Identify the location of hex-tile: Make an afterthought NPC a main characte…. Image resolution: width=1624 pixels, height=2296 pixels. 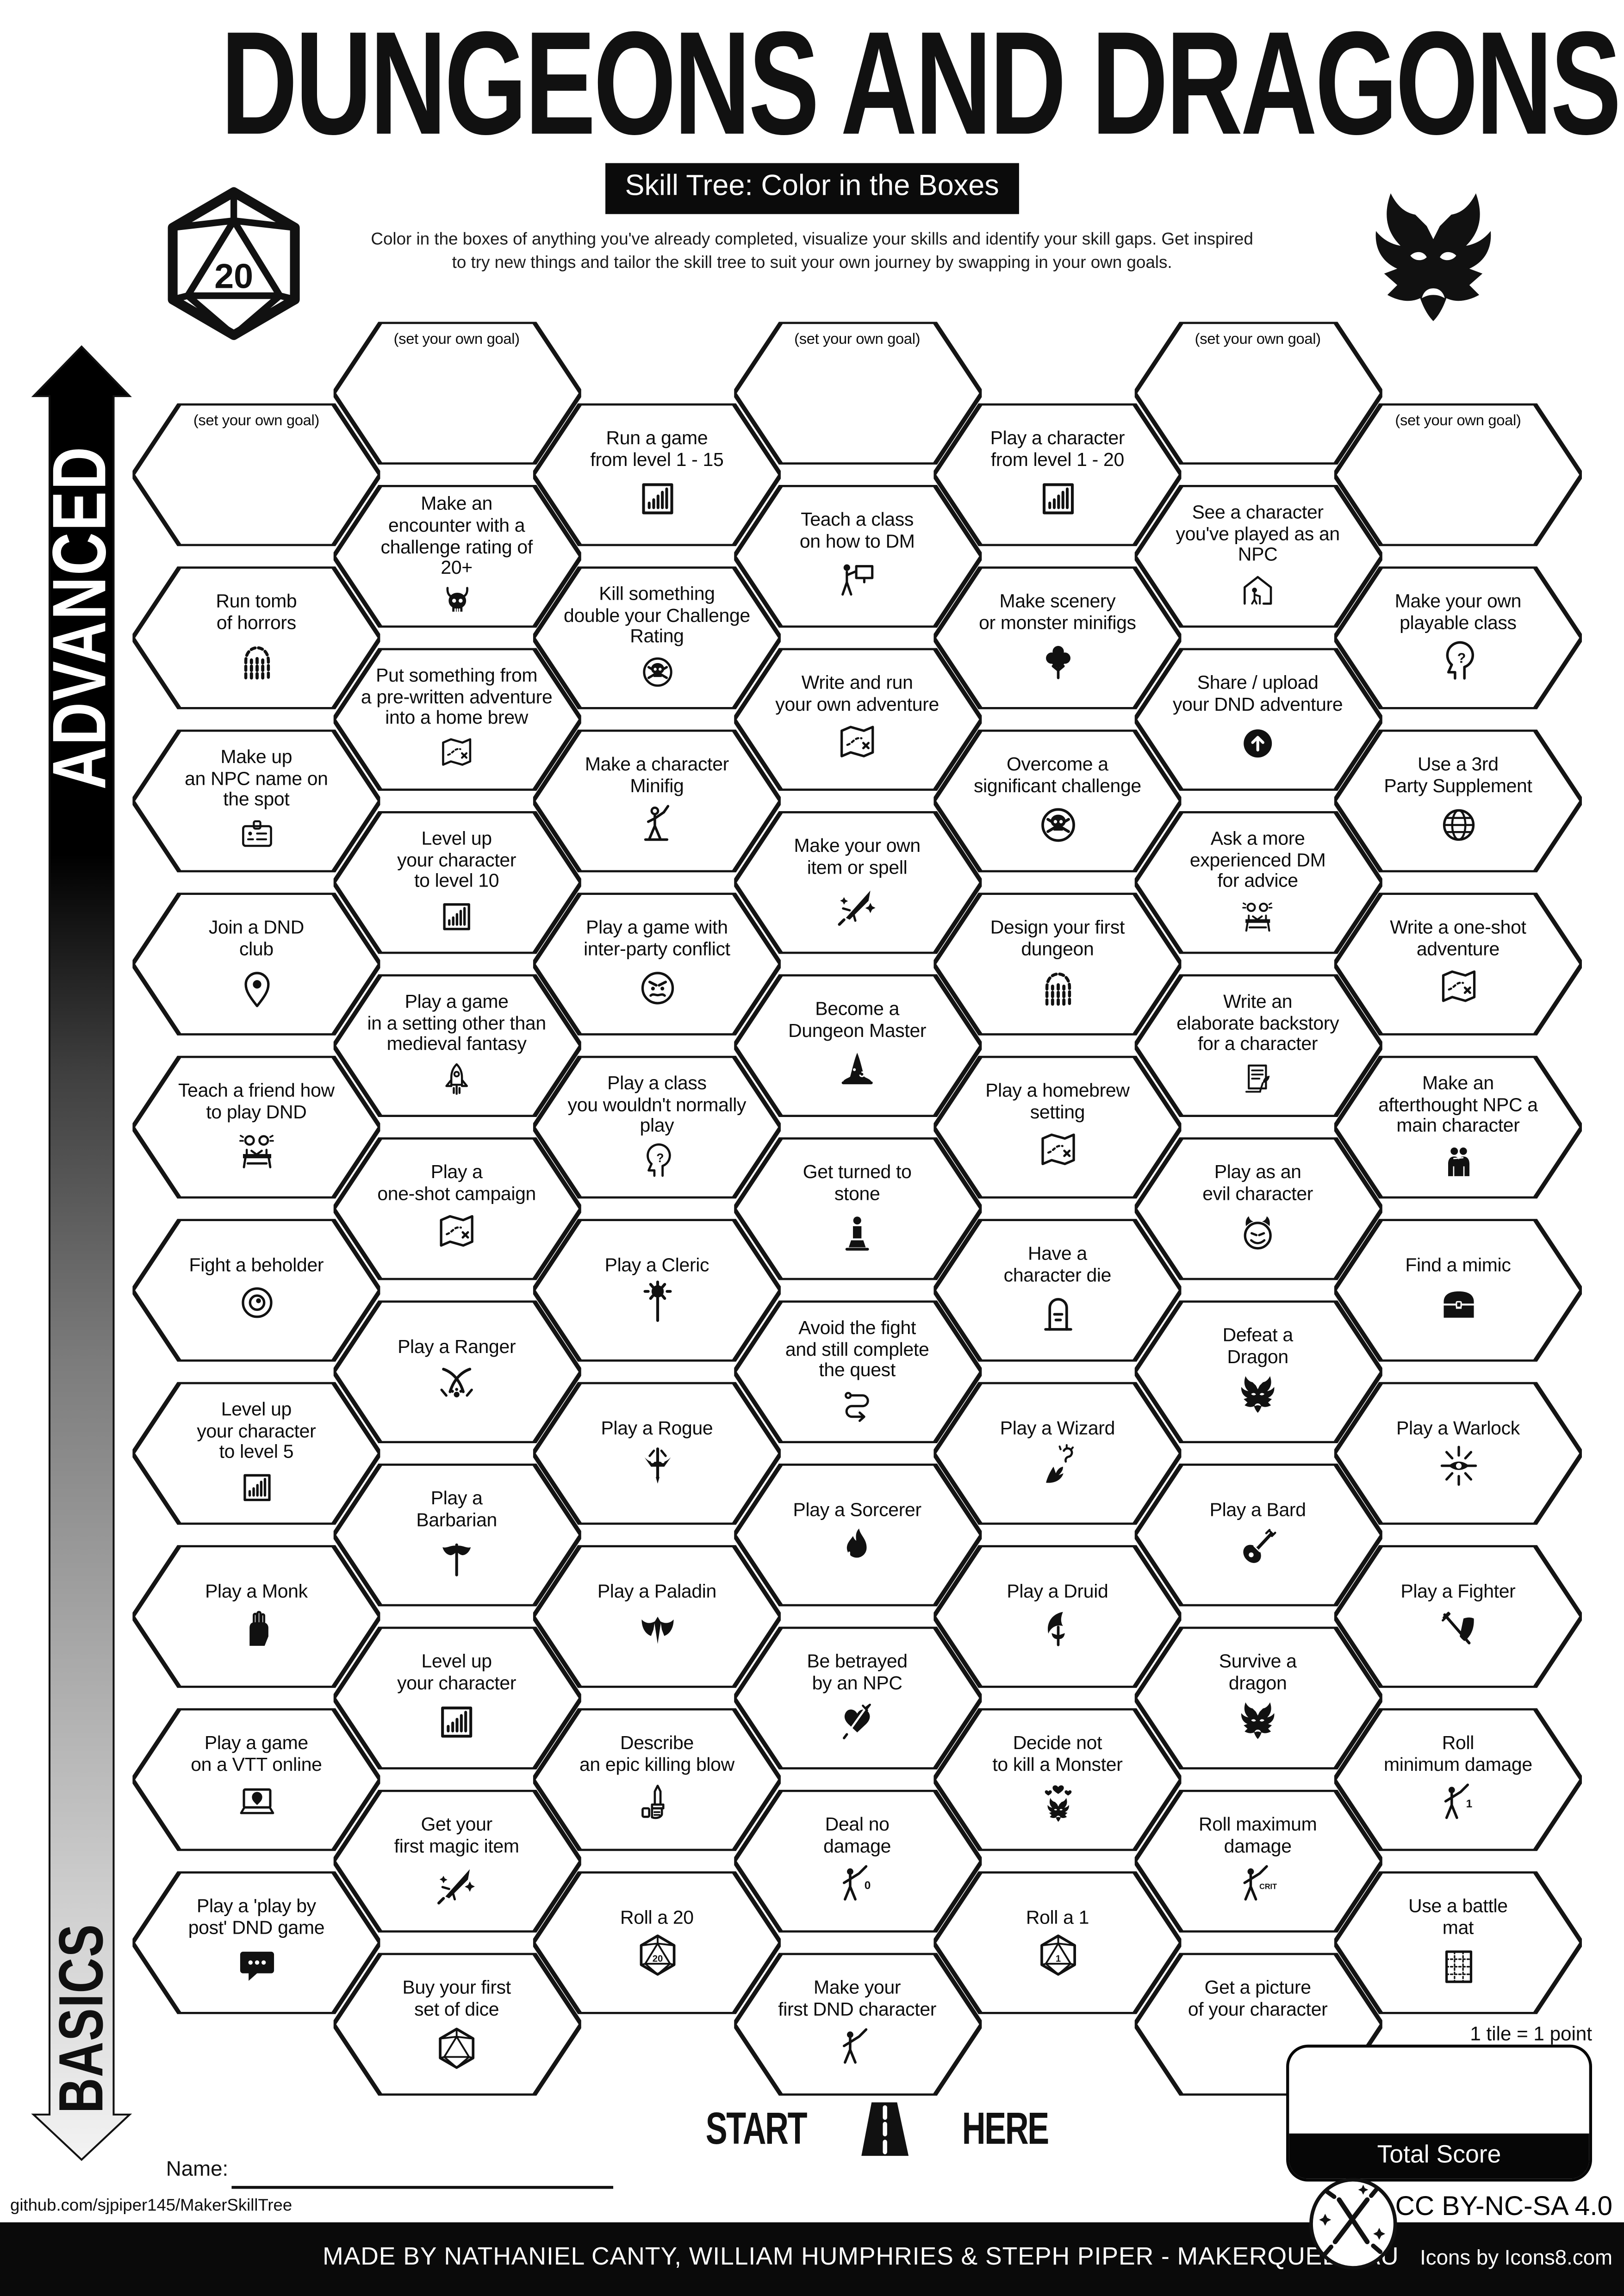
(1458, 1127).